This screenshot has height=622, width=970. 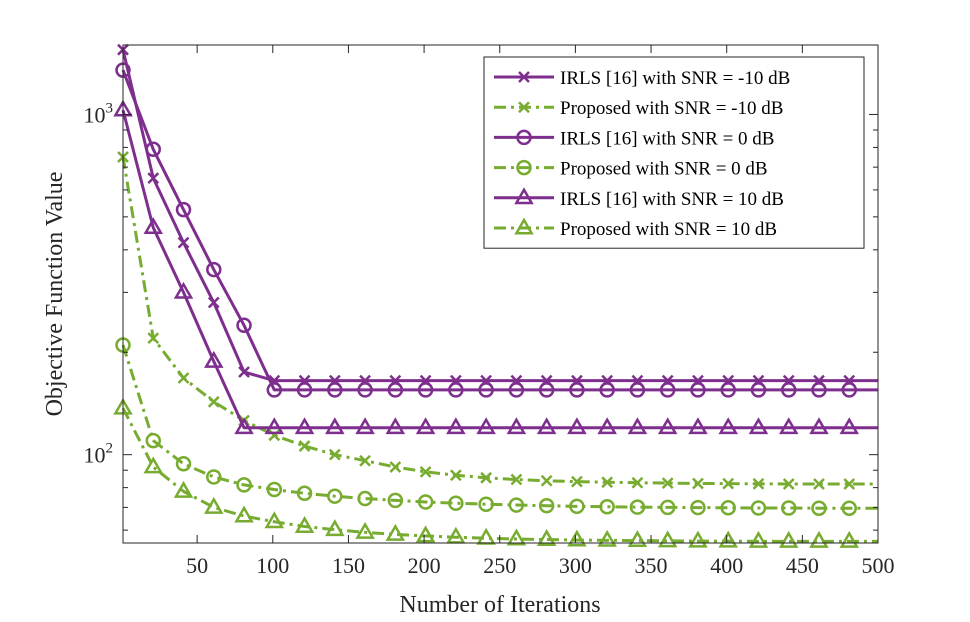 What do you see at coordinates (664, 169) in the screenshot?
I see `legend-label: Proposed with SNR = 0 dB` at bounding box center [664, 169].